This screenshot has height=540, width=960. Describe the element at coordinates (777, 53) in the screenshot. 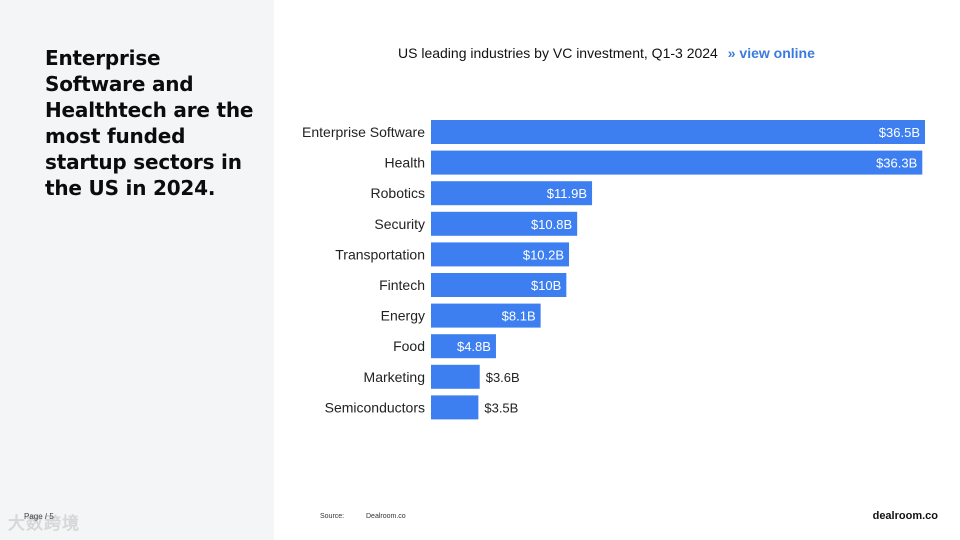

I see `view-online-label: view online` at that location.